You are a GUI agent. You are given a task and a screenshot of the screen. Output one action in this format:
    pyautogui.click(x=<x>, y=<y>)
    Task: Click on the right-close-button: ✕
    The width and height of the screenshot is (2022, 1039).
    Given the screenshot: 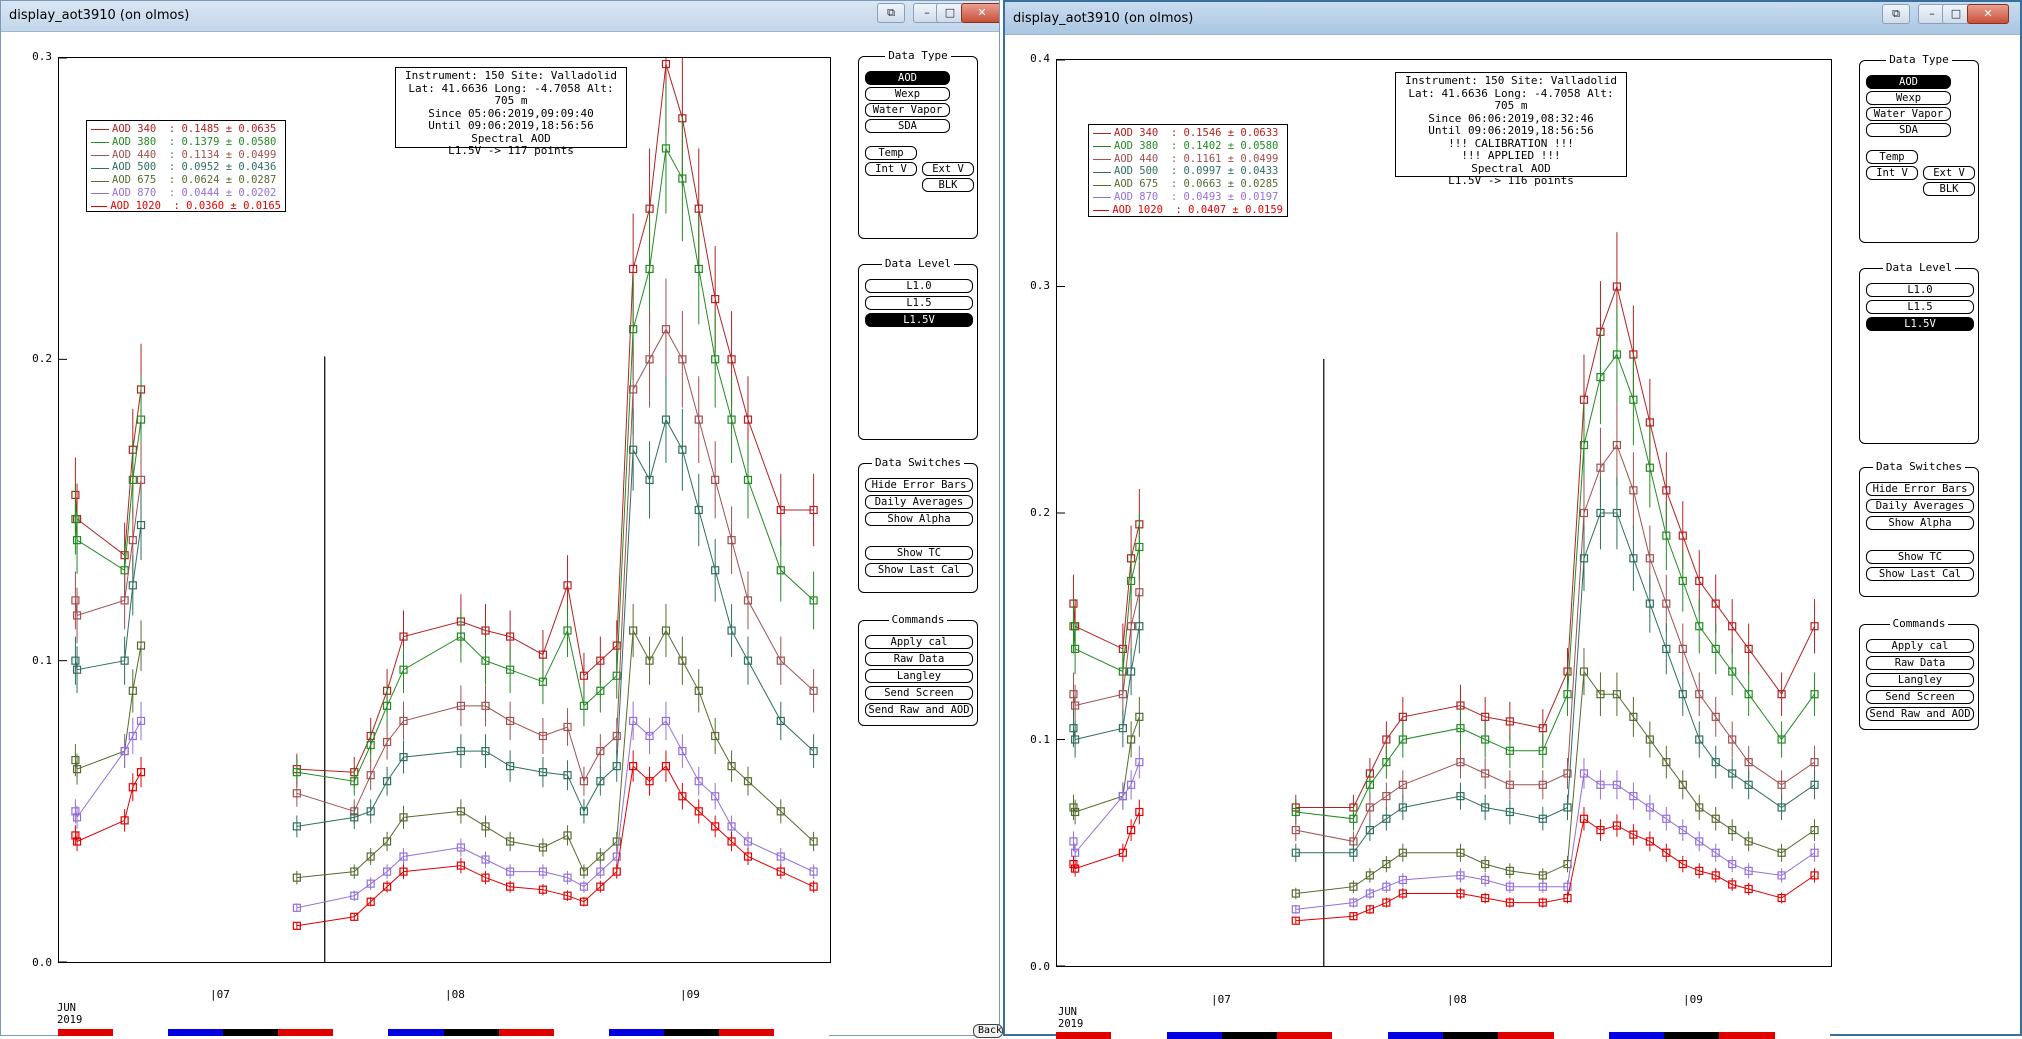 What is the action you would take?
    pyautogui.click(x=1988, y=14)
    